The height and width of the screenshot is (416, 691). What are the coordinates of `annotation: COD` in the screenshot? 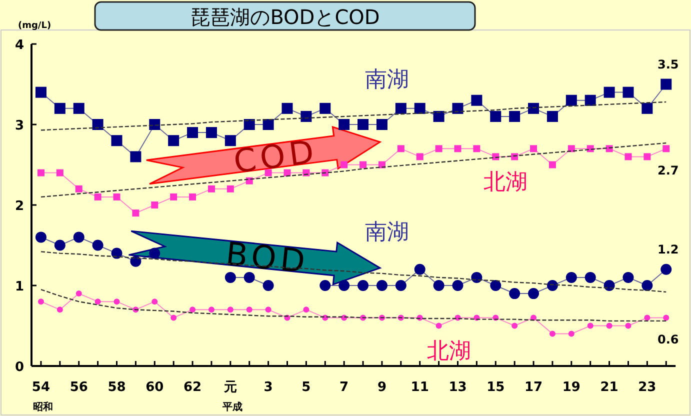 It's located at (276, 156).